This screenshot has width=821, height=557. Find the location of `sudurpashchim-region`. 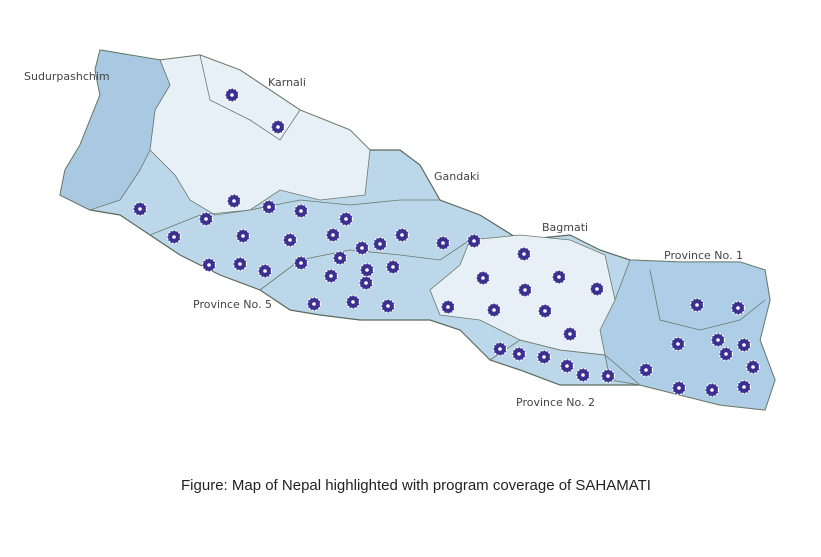

sudurpashchim-region is located at coordinates (115, 130).